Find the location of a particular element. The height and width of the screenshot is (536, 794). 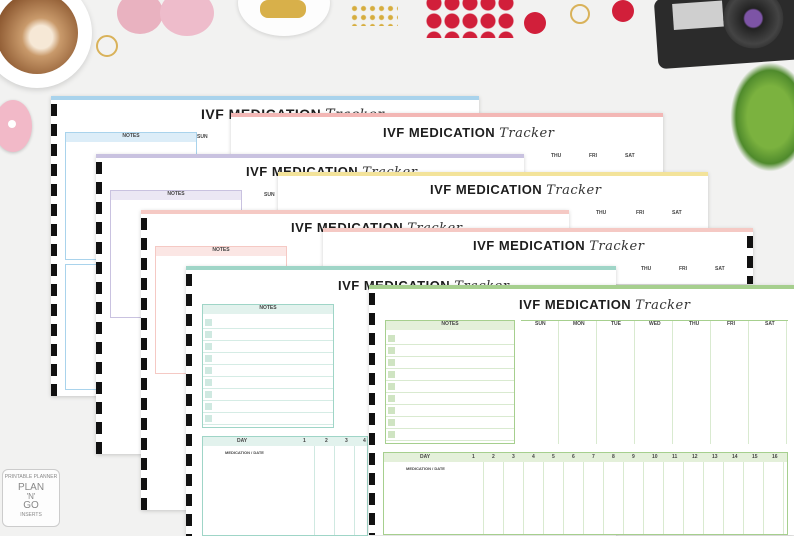

succulent-plant is located at coordinates (762, 117).